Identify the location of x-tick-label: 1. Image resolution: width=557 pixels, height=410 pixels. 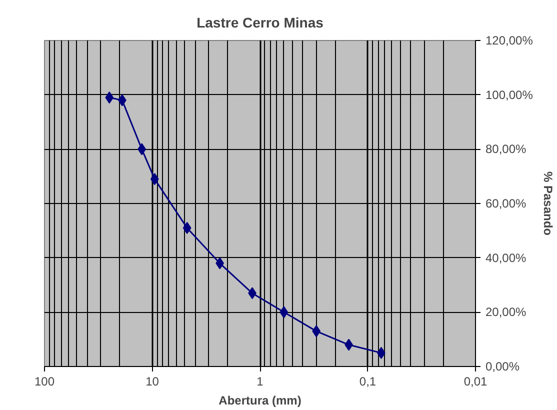
(260, 381).